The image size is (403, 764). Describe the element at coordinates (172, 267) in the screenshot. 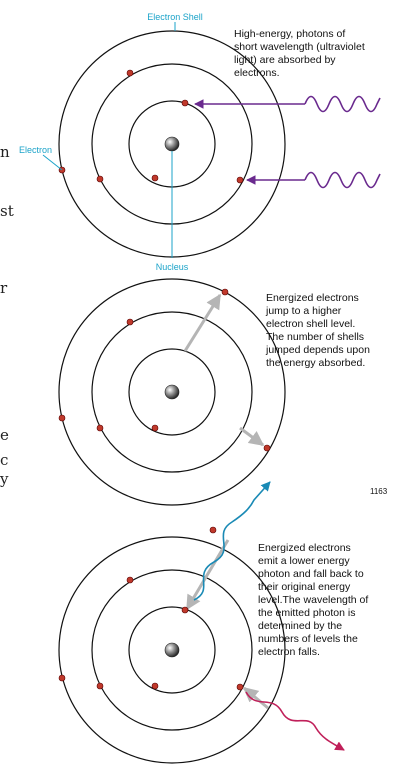

I see `label-nucleus: Nucleus` at that location.